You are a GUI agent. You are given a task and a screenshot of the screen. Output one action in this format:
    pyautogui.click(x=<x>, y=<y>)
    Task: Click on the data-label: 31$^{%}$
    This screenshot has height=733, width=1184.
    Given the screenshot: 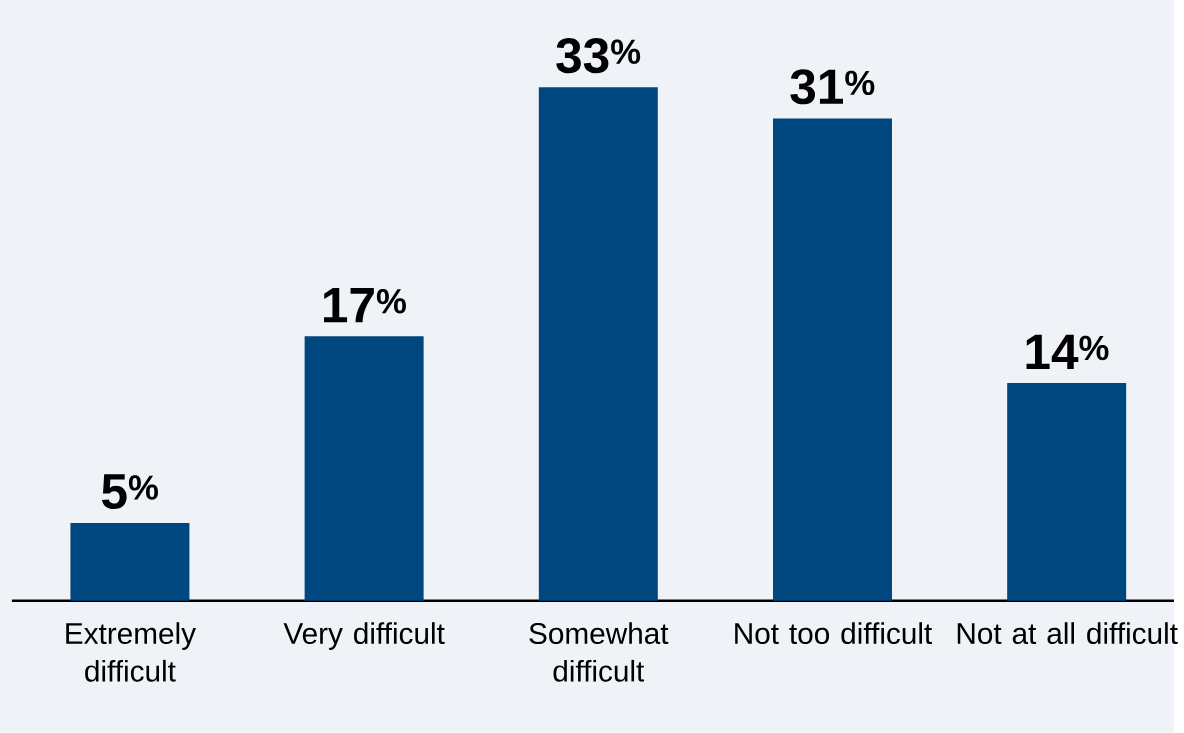 What is the action you would take?
    pyautogui.click(x=832, y=87)
    